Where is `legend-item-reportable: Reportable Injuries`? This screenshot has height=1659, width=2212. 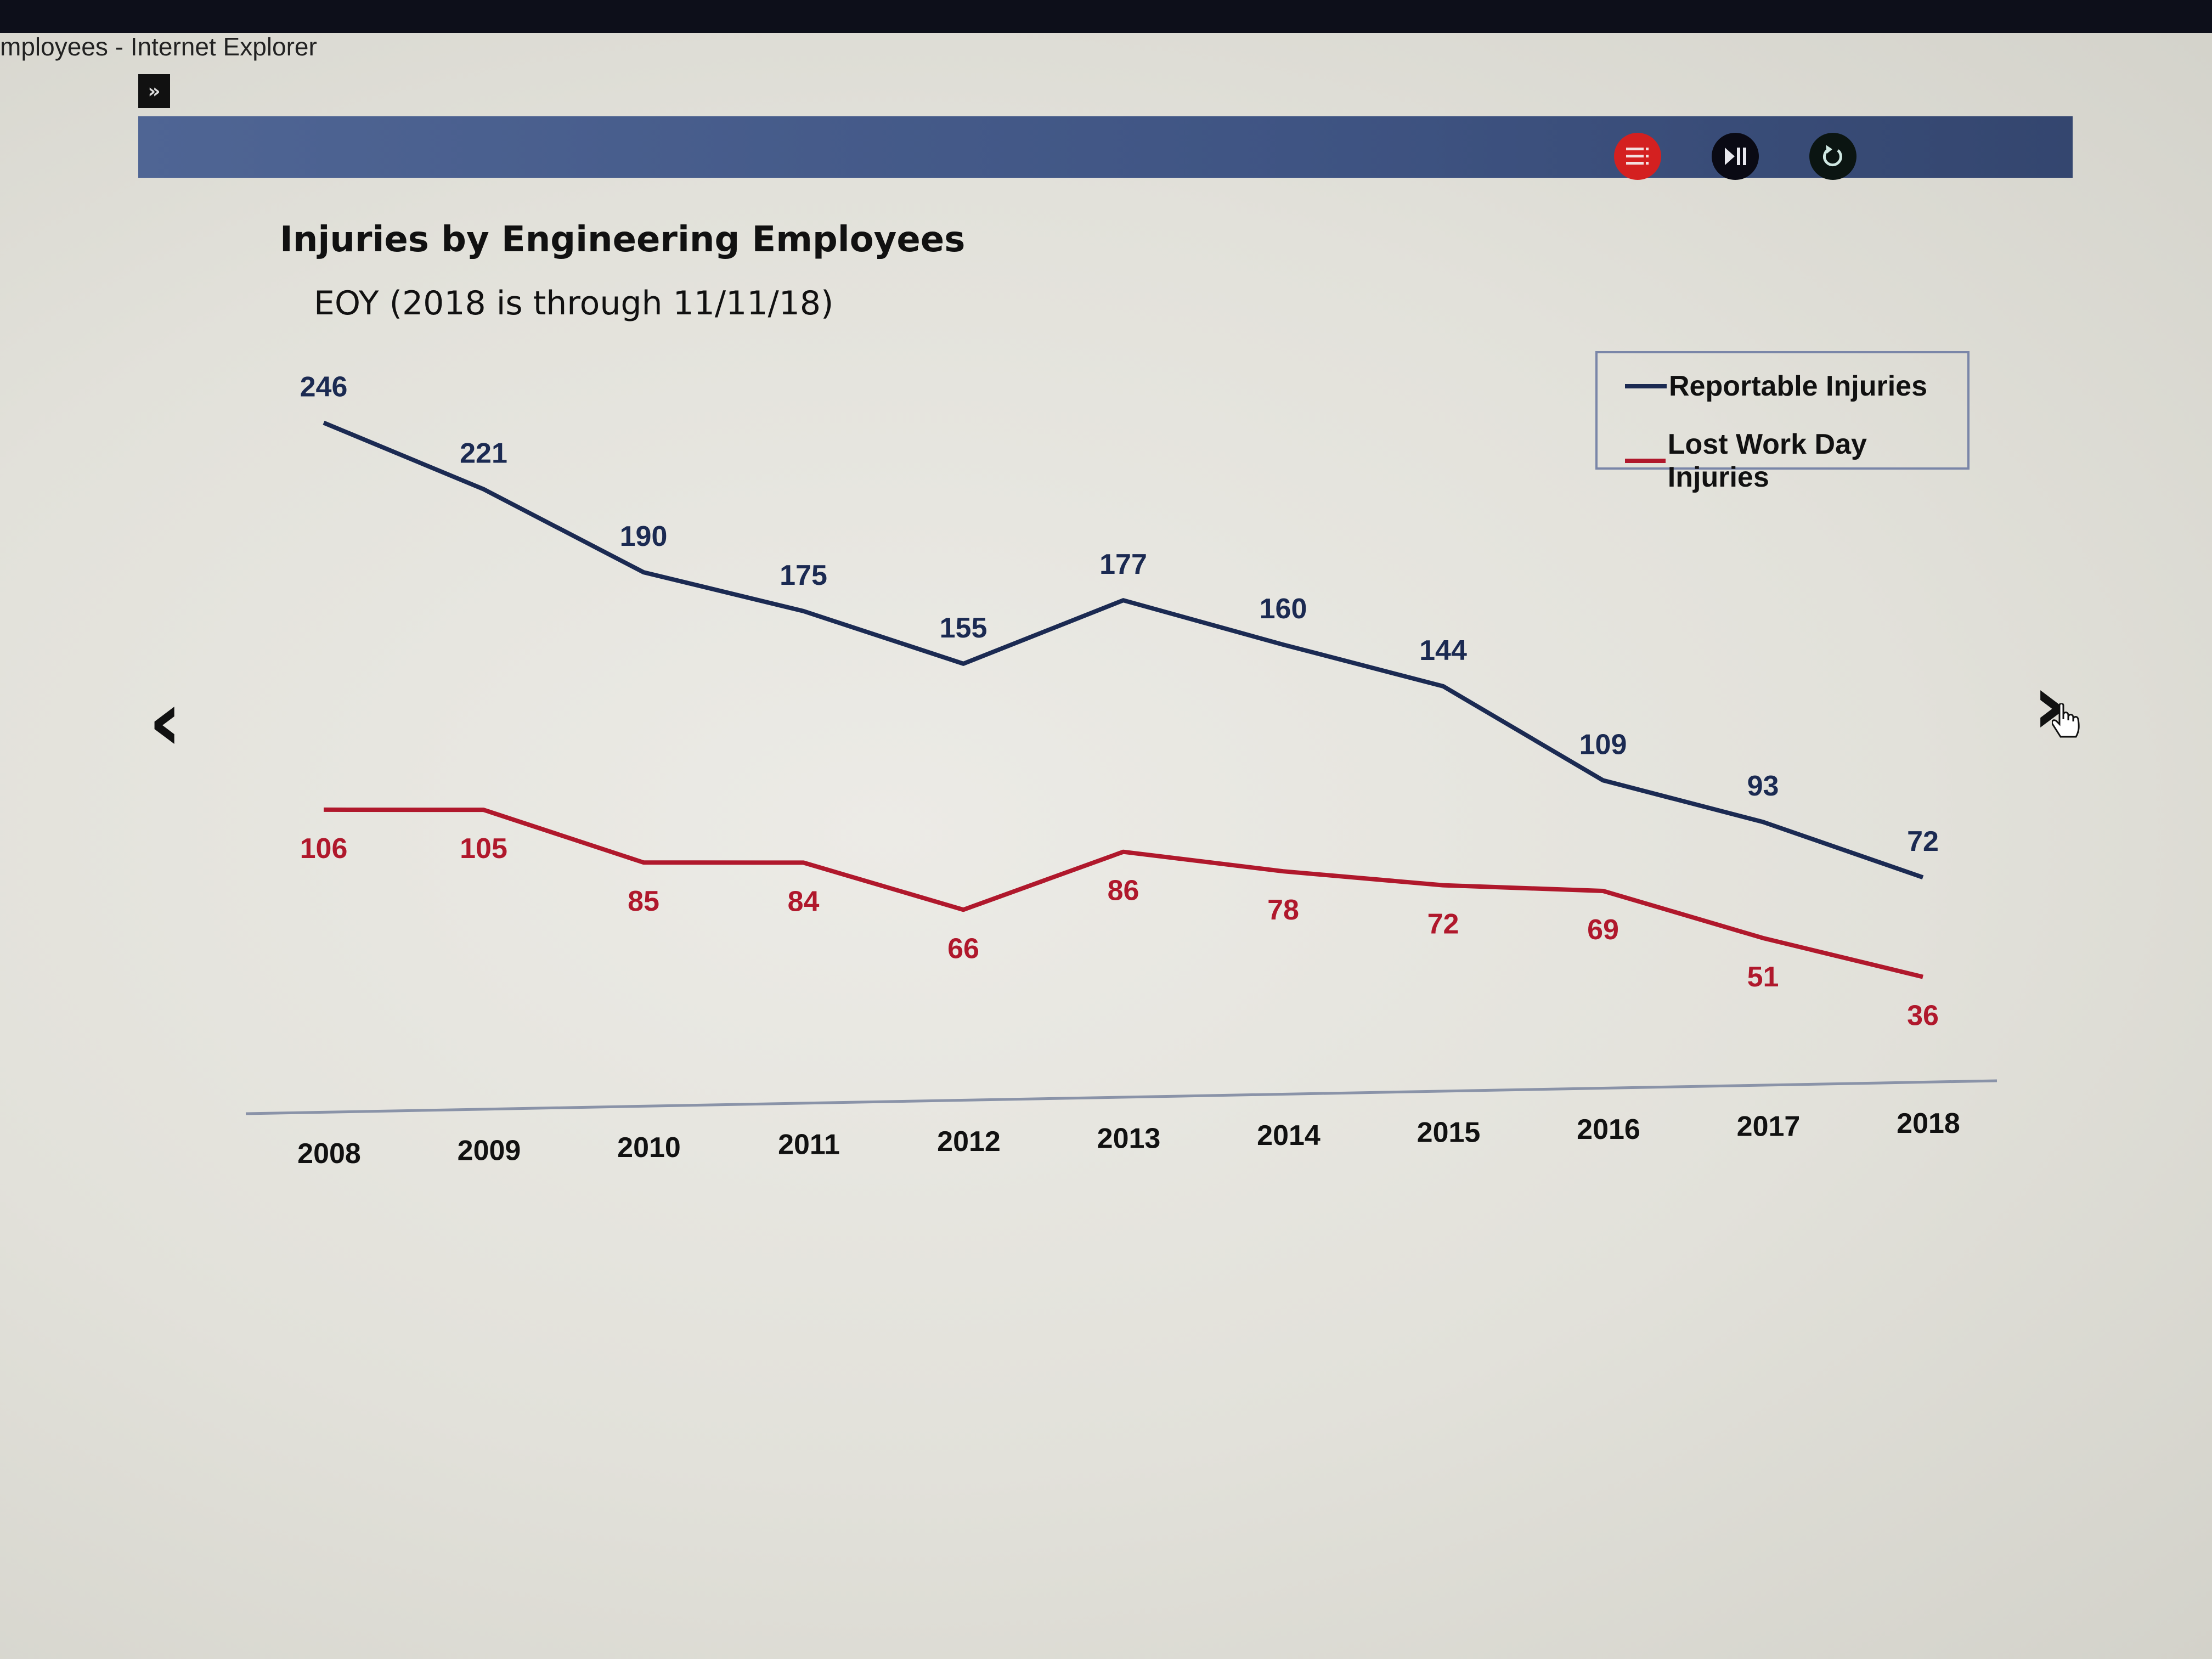
legend-item-reportable: Reportable Injuries is located at coordinates (1776, 387).